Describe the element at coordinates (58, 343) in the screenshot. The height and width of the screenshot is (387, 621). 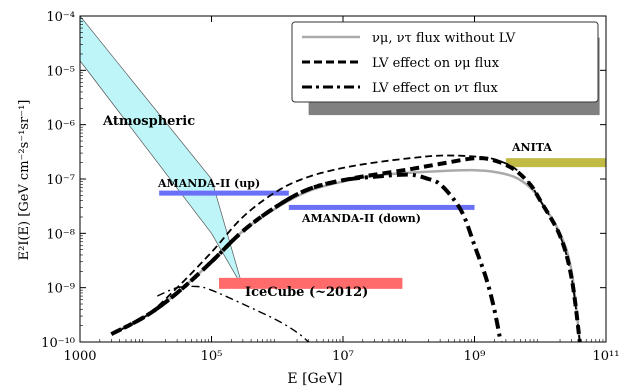
I see `y-tick-label: 10⁻¹⁰` at that location.